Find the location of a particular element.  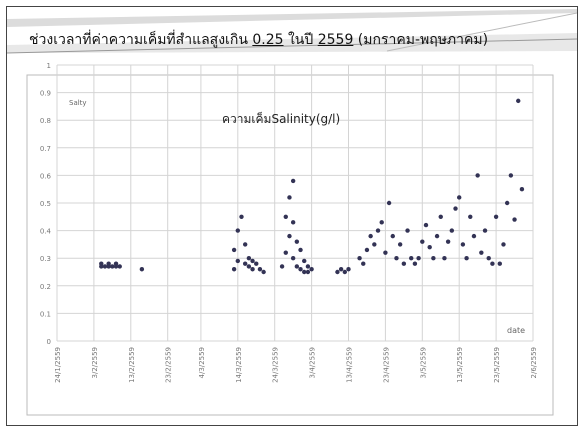

x-tick-label: 14/3/2559 is located at coordinates (239, 365).